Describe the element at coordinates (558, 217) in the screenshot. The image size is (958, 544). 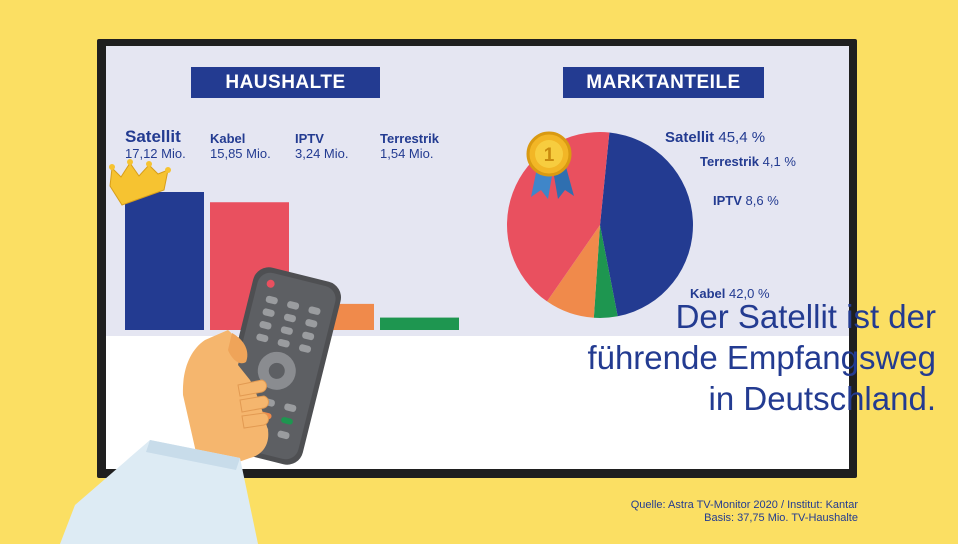
I see `pie-slice-kabel` at that location.